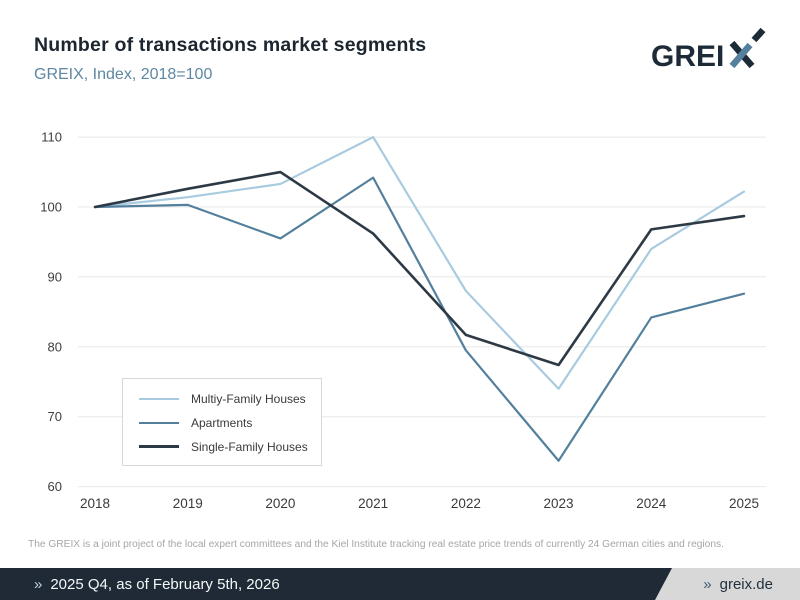 This screenshot has height=600, width=800. What do you see at coordinates (123, 74) in the screenshot?
I see `page-subtitle: GREIX, Index, 2018=100` at bounding box center [123, 74].